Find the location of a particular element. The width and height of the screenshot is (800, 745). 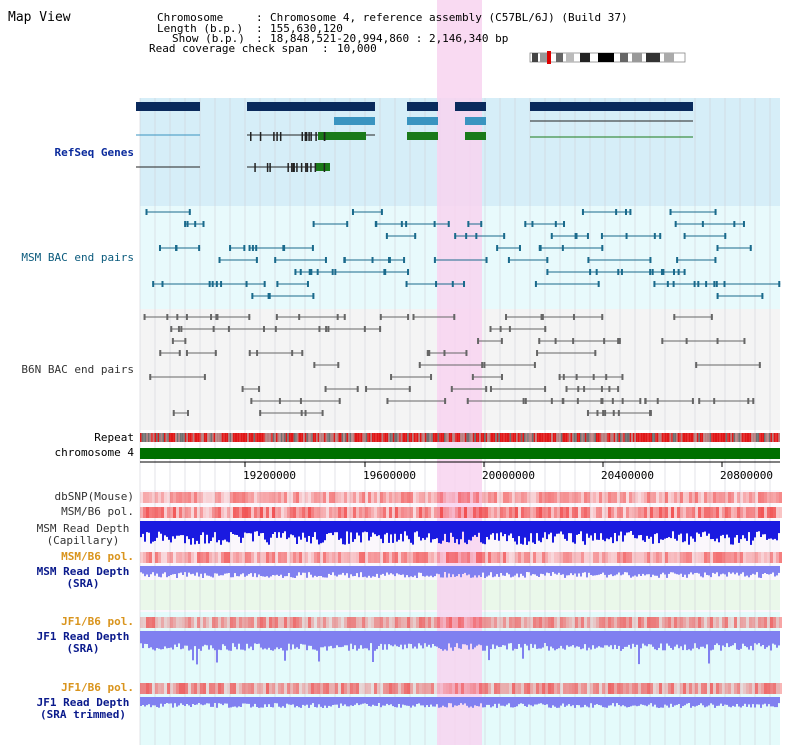

track-label-refseq: RefSeq Genes is located at coordinates (94, 152).